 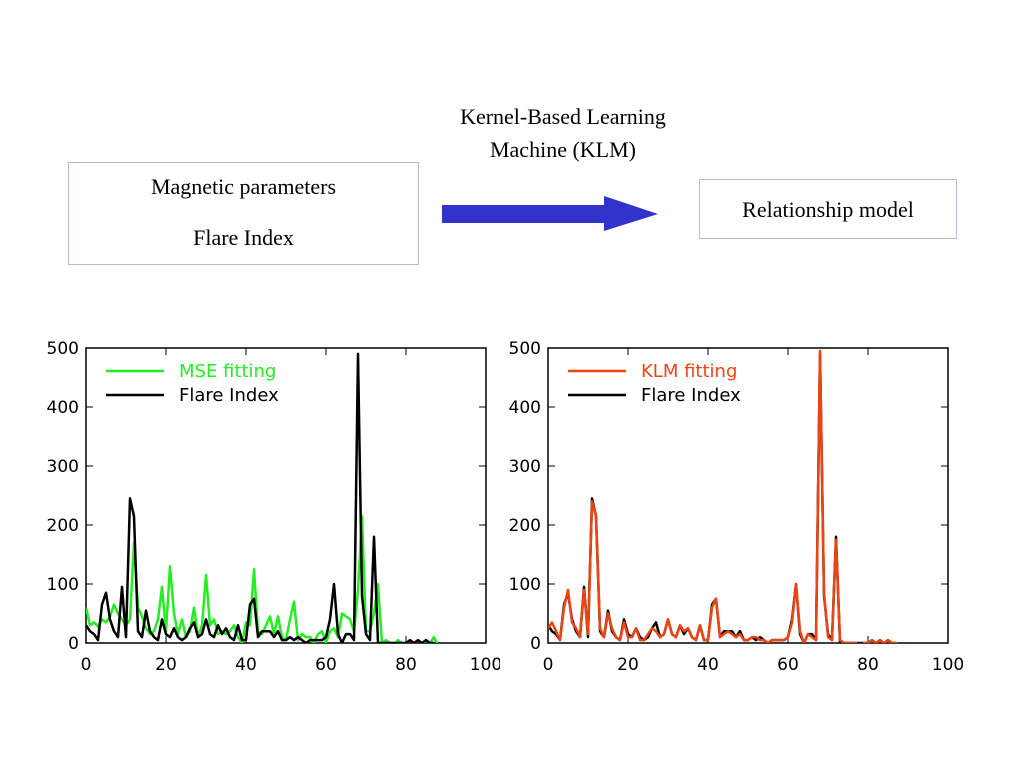 I want to click on output-box: Relationship model, so click(x=828, y=209).